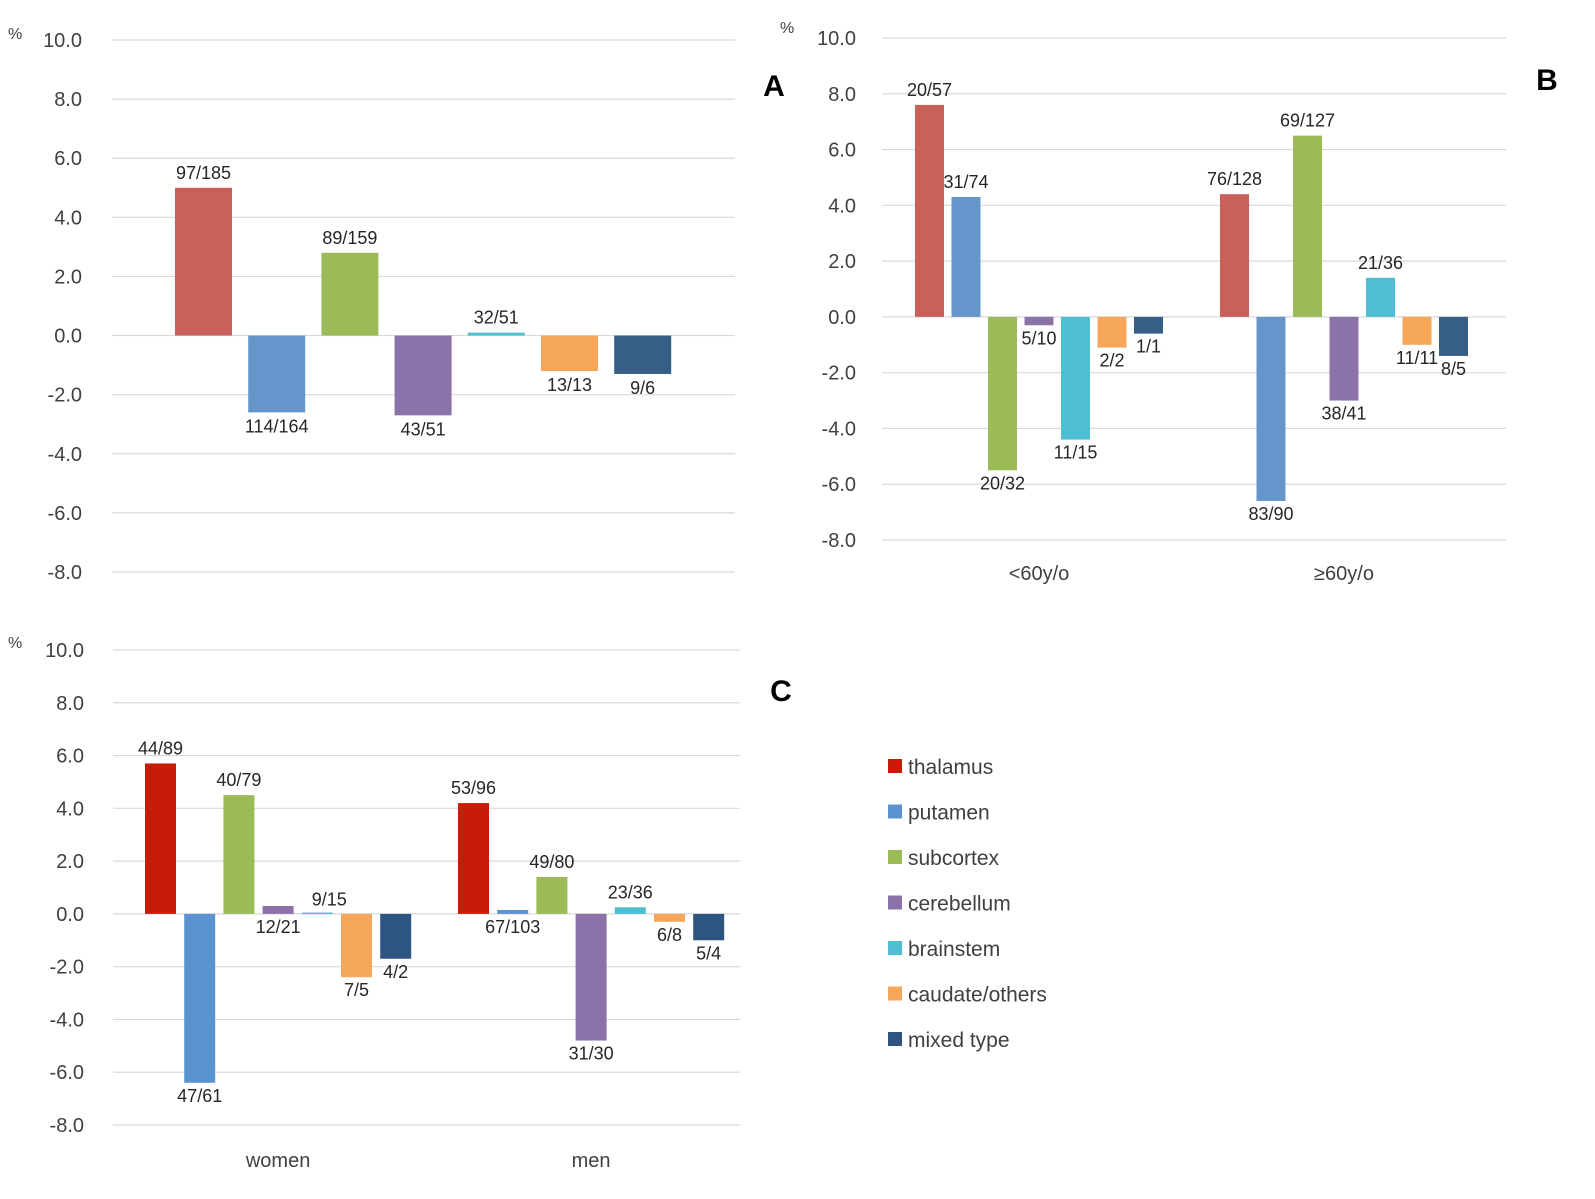  What do you see at coordinates (551, 862) in the screenshot?
I see `data-label: 49/80` at bounding box center [551, 862].